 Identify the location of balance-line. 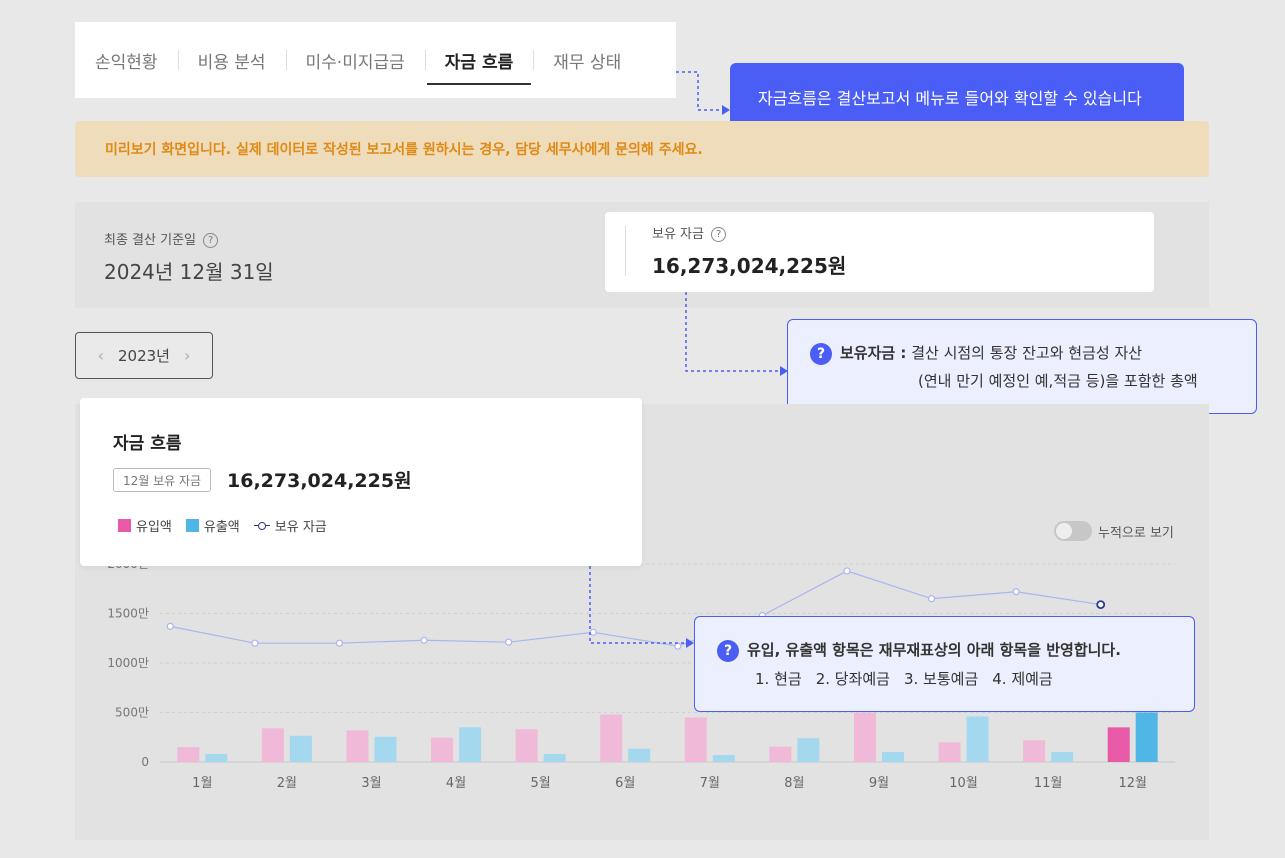
(635, 608).